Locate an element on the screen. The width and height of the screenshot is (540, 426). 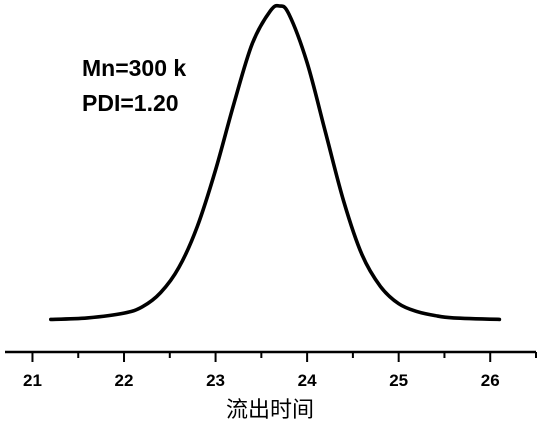
x-tick-label: 25 is located at coordinates (398, 380).